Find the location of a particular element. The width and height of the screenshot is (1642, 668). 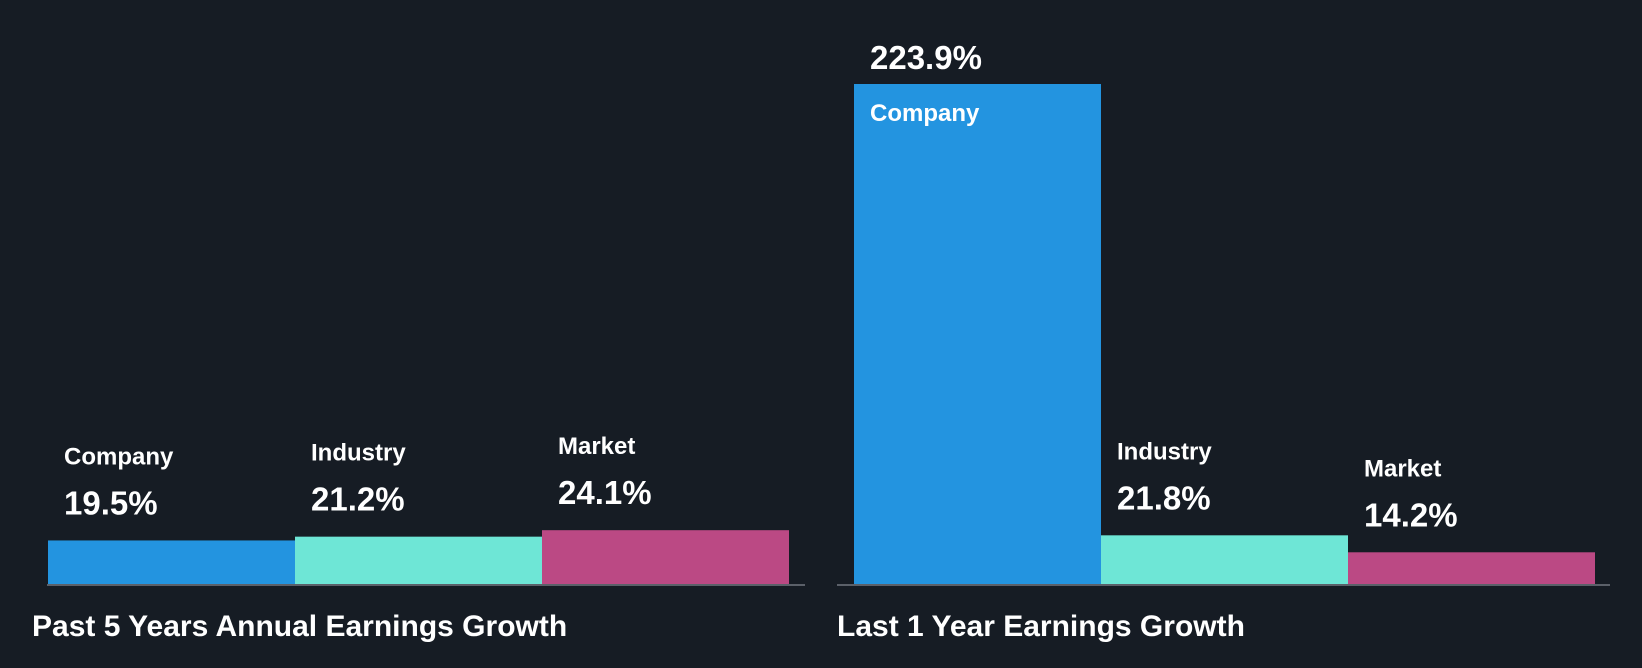

category-label-1-industry: Industry is located at coordinates (358, 453).